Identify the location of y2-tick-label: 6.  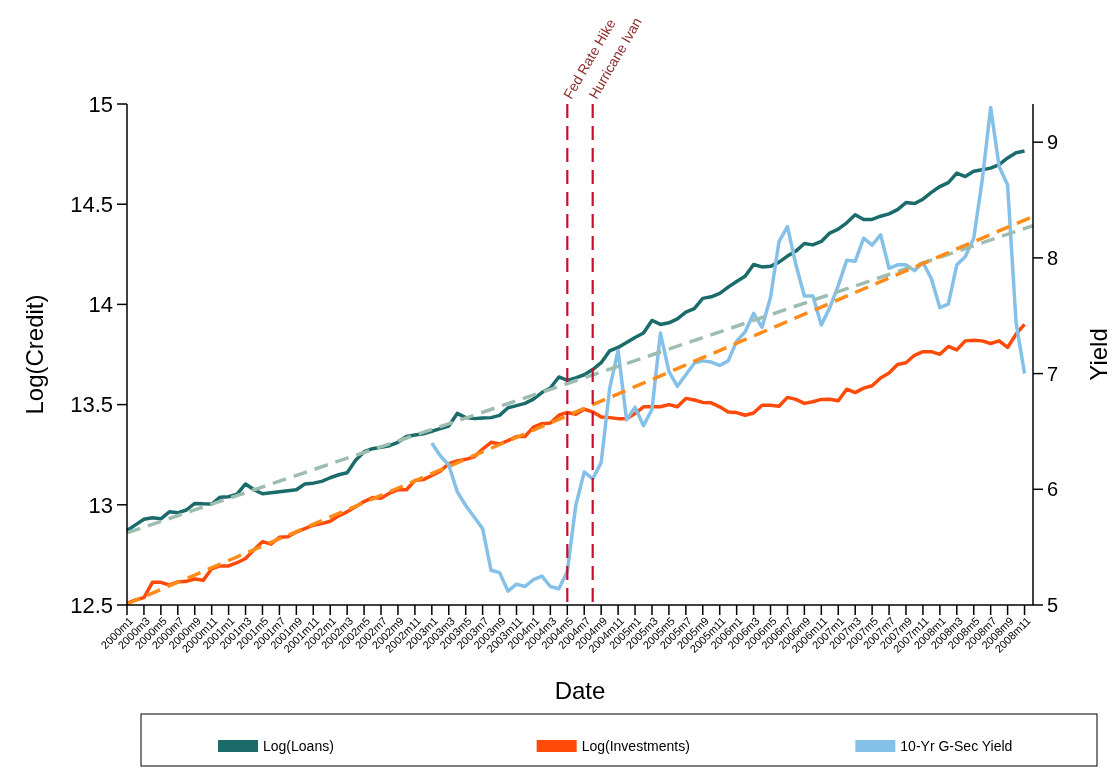
(1053, 489).